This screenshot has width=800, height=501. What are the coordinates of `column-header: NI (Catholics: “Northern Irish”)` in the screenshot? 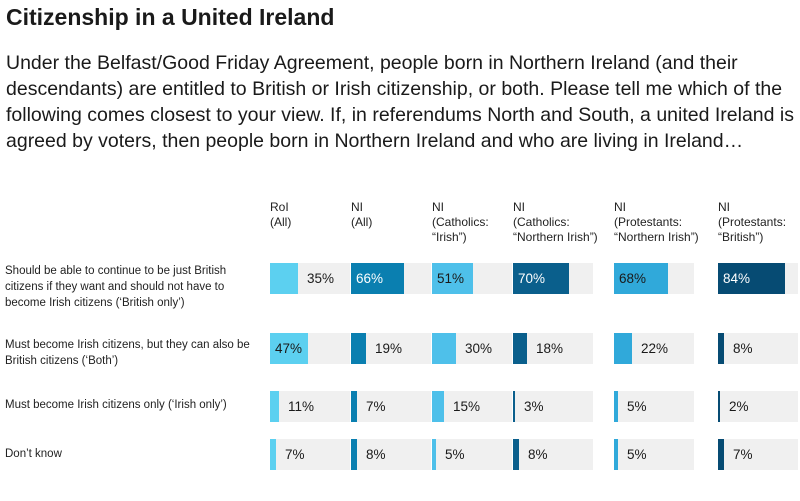 It's located at (555, 222).